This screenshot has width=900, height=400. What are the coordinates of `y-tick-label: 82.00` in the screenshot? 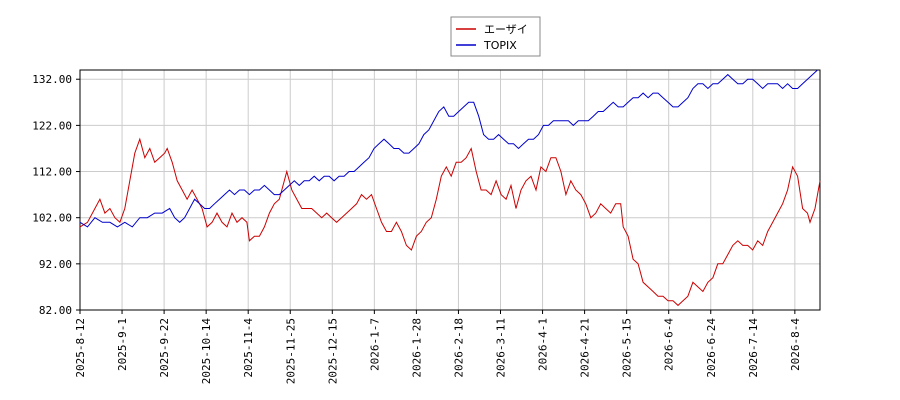 It's located at (55, 310).